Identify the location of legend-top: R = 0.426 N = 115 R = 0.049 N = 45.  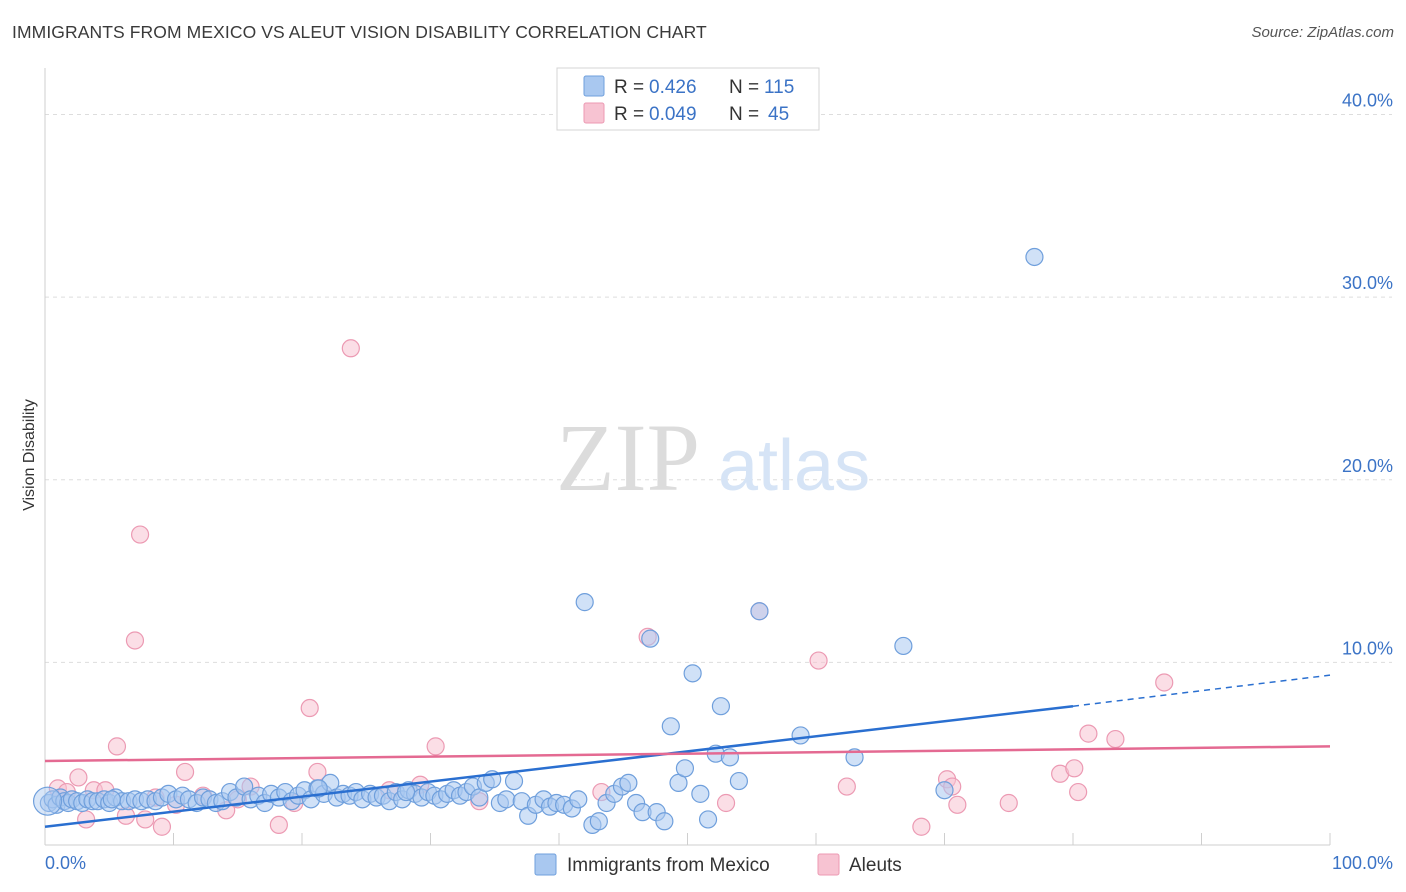
(688, 99).